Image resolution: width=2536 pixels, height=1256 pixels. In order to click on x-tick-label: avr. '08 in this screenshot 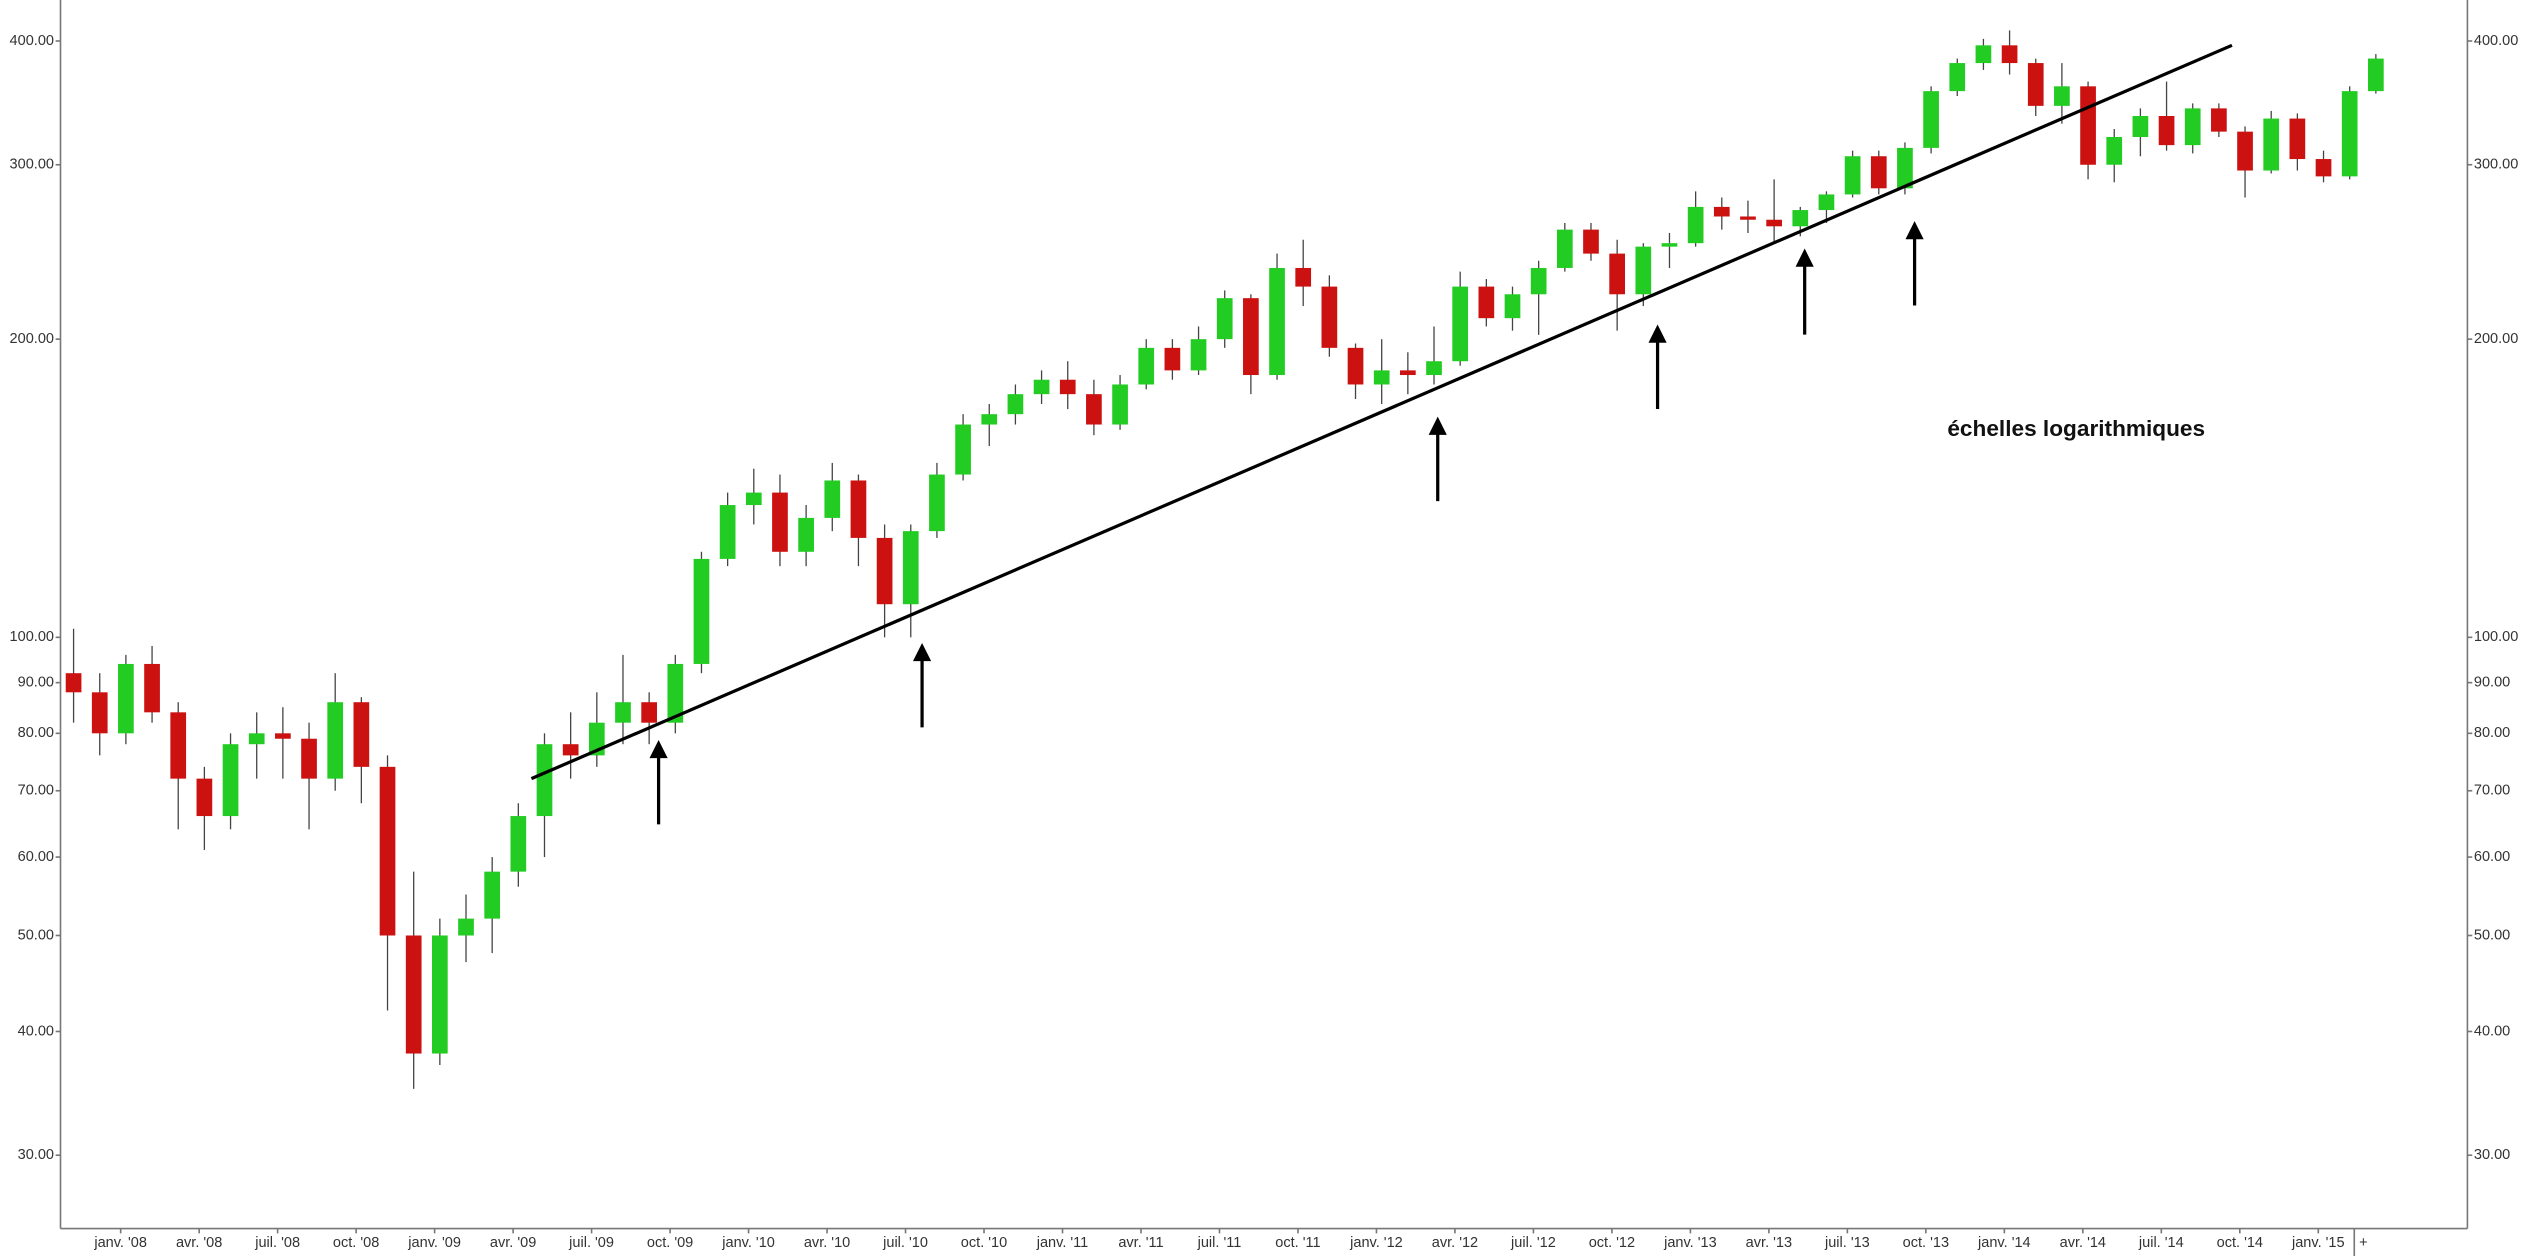, I will do `click(199, 1243)`.